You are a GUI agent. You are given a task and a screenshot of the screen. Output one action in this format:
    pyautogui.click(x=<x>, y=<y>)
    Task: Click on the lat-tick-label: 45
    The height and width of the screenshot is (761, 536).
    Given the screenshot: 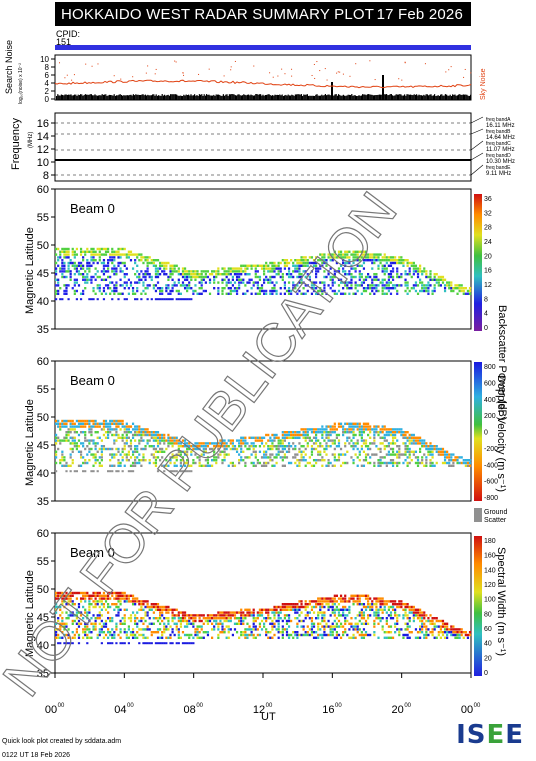 What is the action you would take?
    pyautogui.click(x=43, y=618)
    